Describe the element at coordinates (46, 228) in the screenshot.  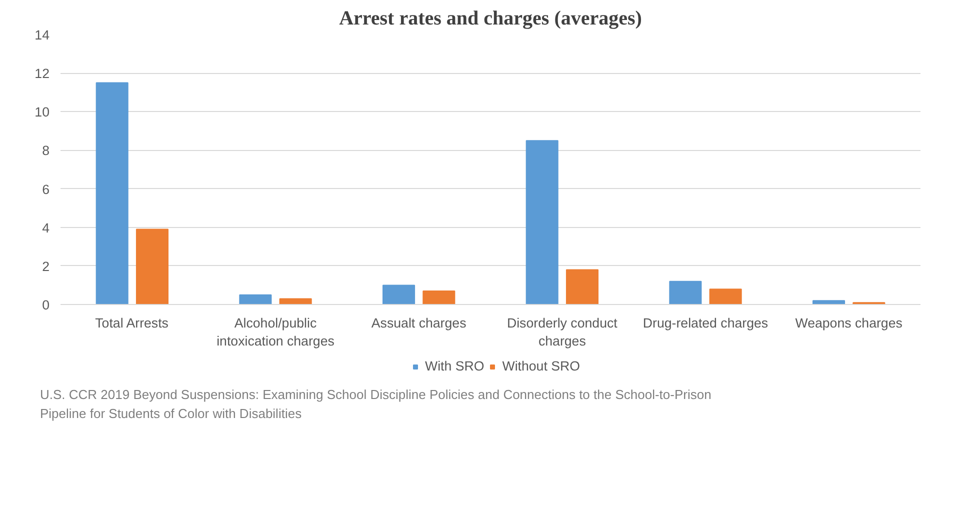
I see `y-tick-label: 4` at that location.